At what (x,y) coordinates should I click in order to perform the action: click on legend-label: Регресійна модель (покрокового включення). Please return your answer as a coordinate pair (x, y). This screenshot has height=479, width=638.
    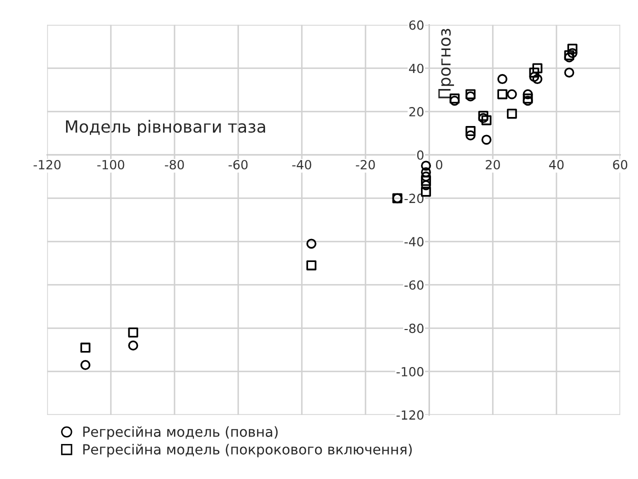
    Looking at the image, I should click on (247, 451).